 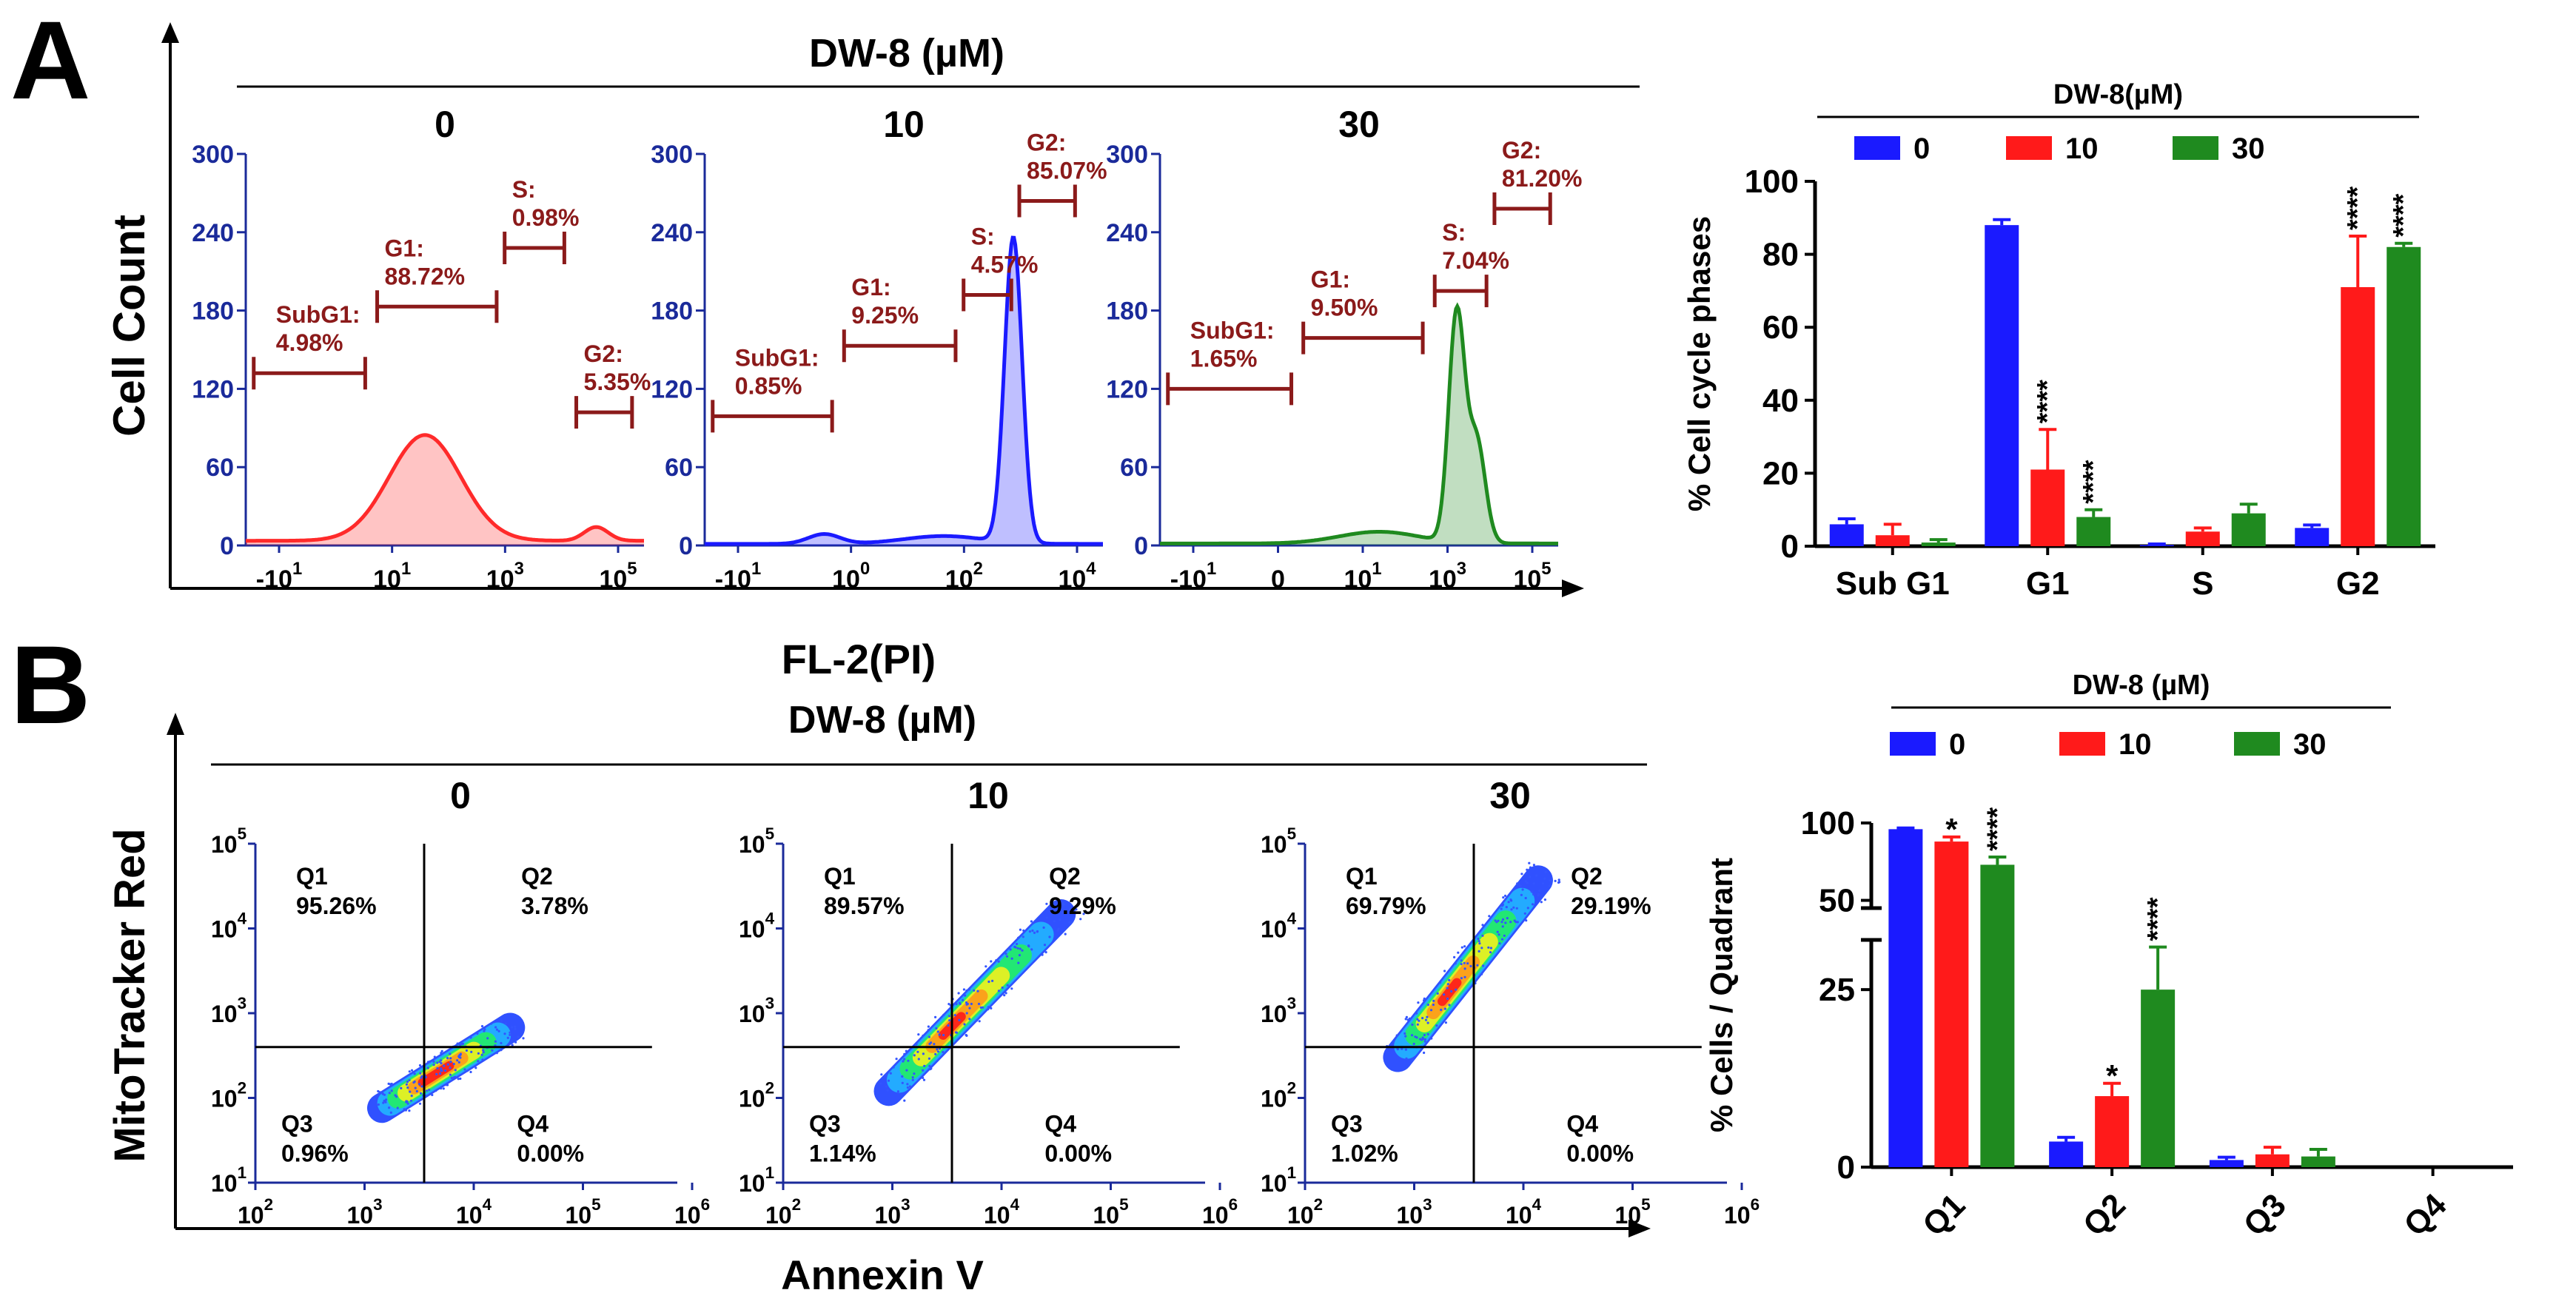 What do you see at coordinates (2112, 1075) in the screenshot?
I see `significance-label: *` at bounding box center [2112, 1075].